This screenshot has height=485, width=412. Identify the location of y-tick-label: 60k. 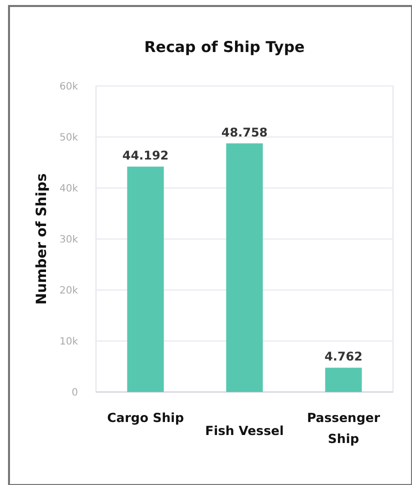
(68, 87).